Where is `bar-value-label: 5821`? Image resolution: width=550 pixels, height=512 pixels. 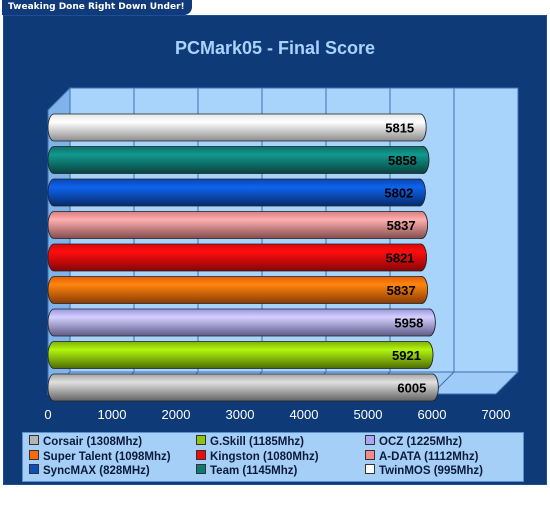 bar-value-label: 5821 is located at coordinates (400, 258).